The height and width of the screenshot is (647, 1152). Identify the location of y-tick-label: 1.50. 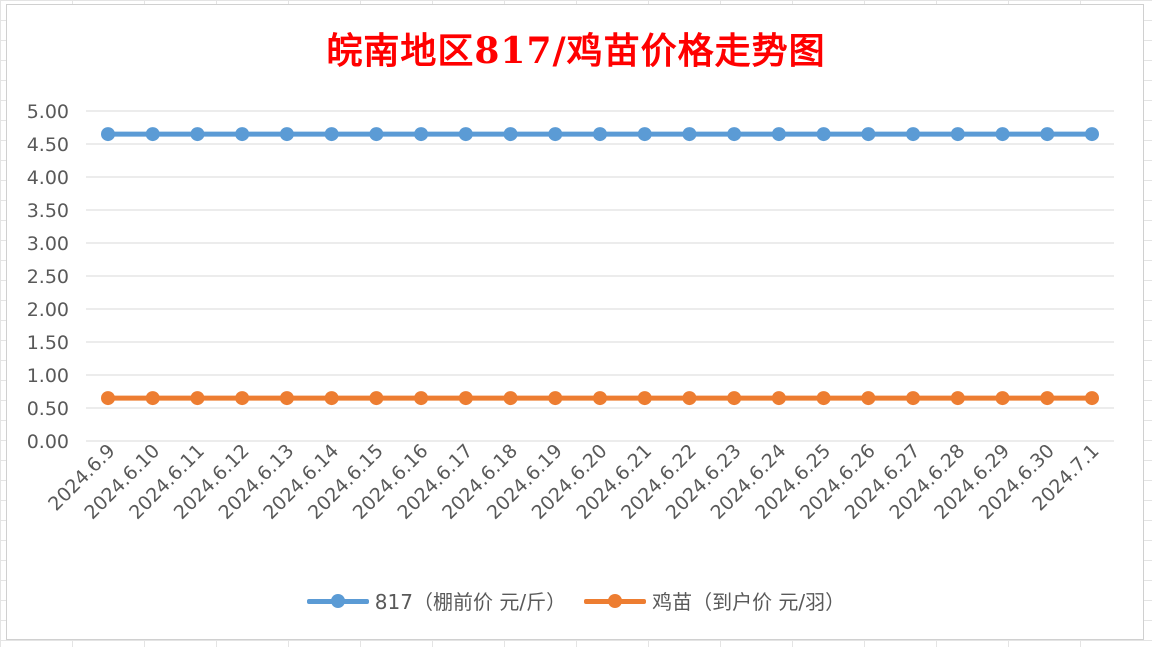
(48, 343).